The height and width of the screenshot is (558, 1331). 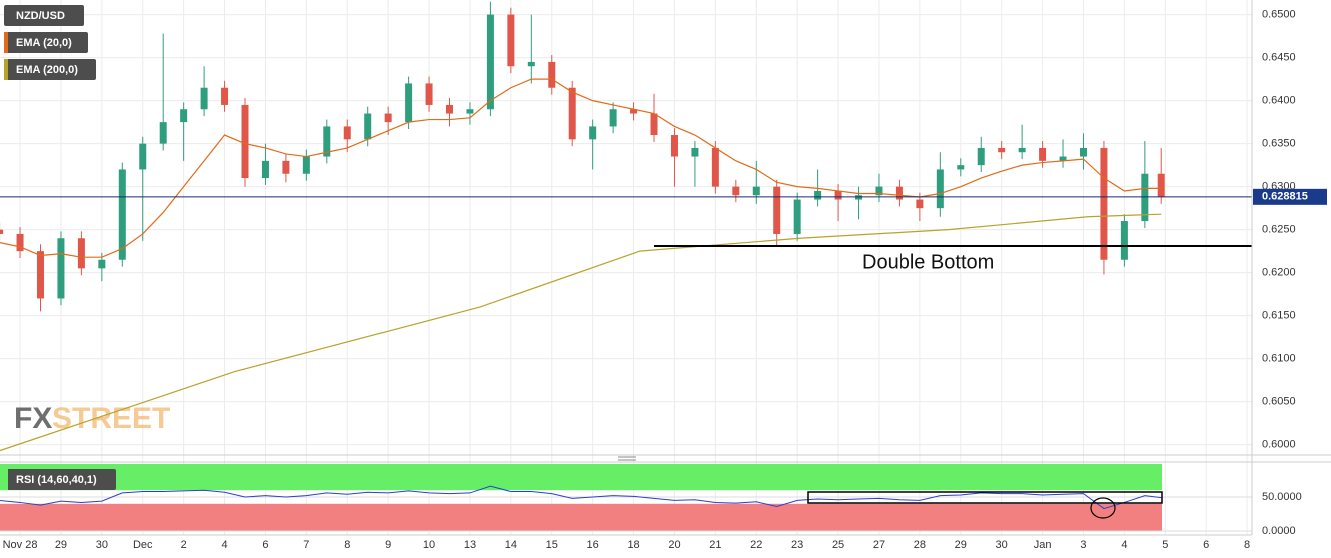 I want to click on x-tick-label: 21, so click(x=715, y=545).